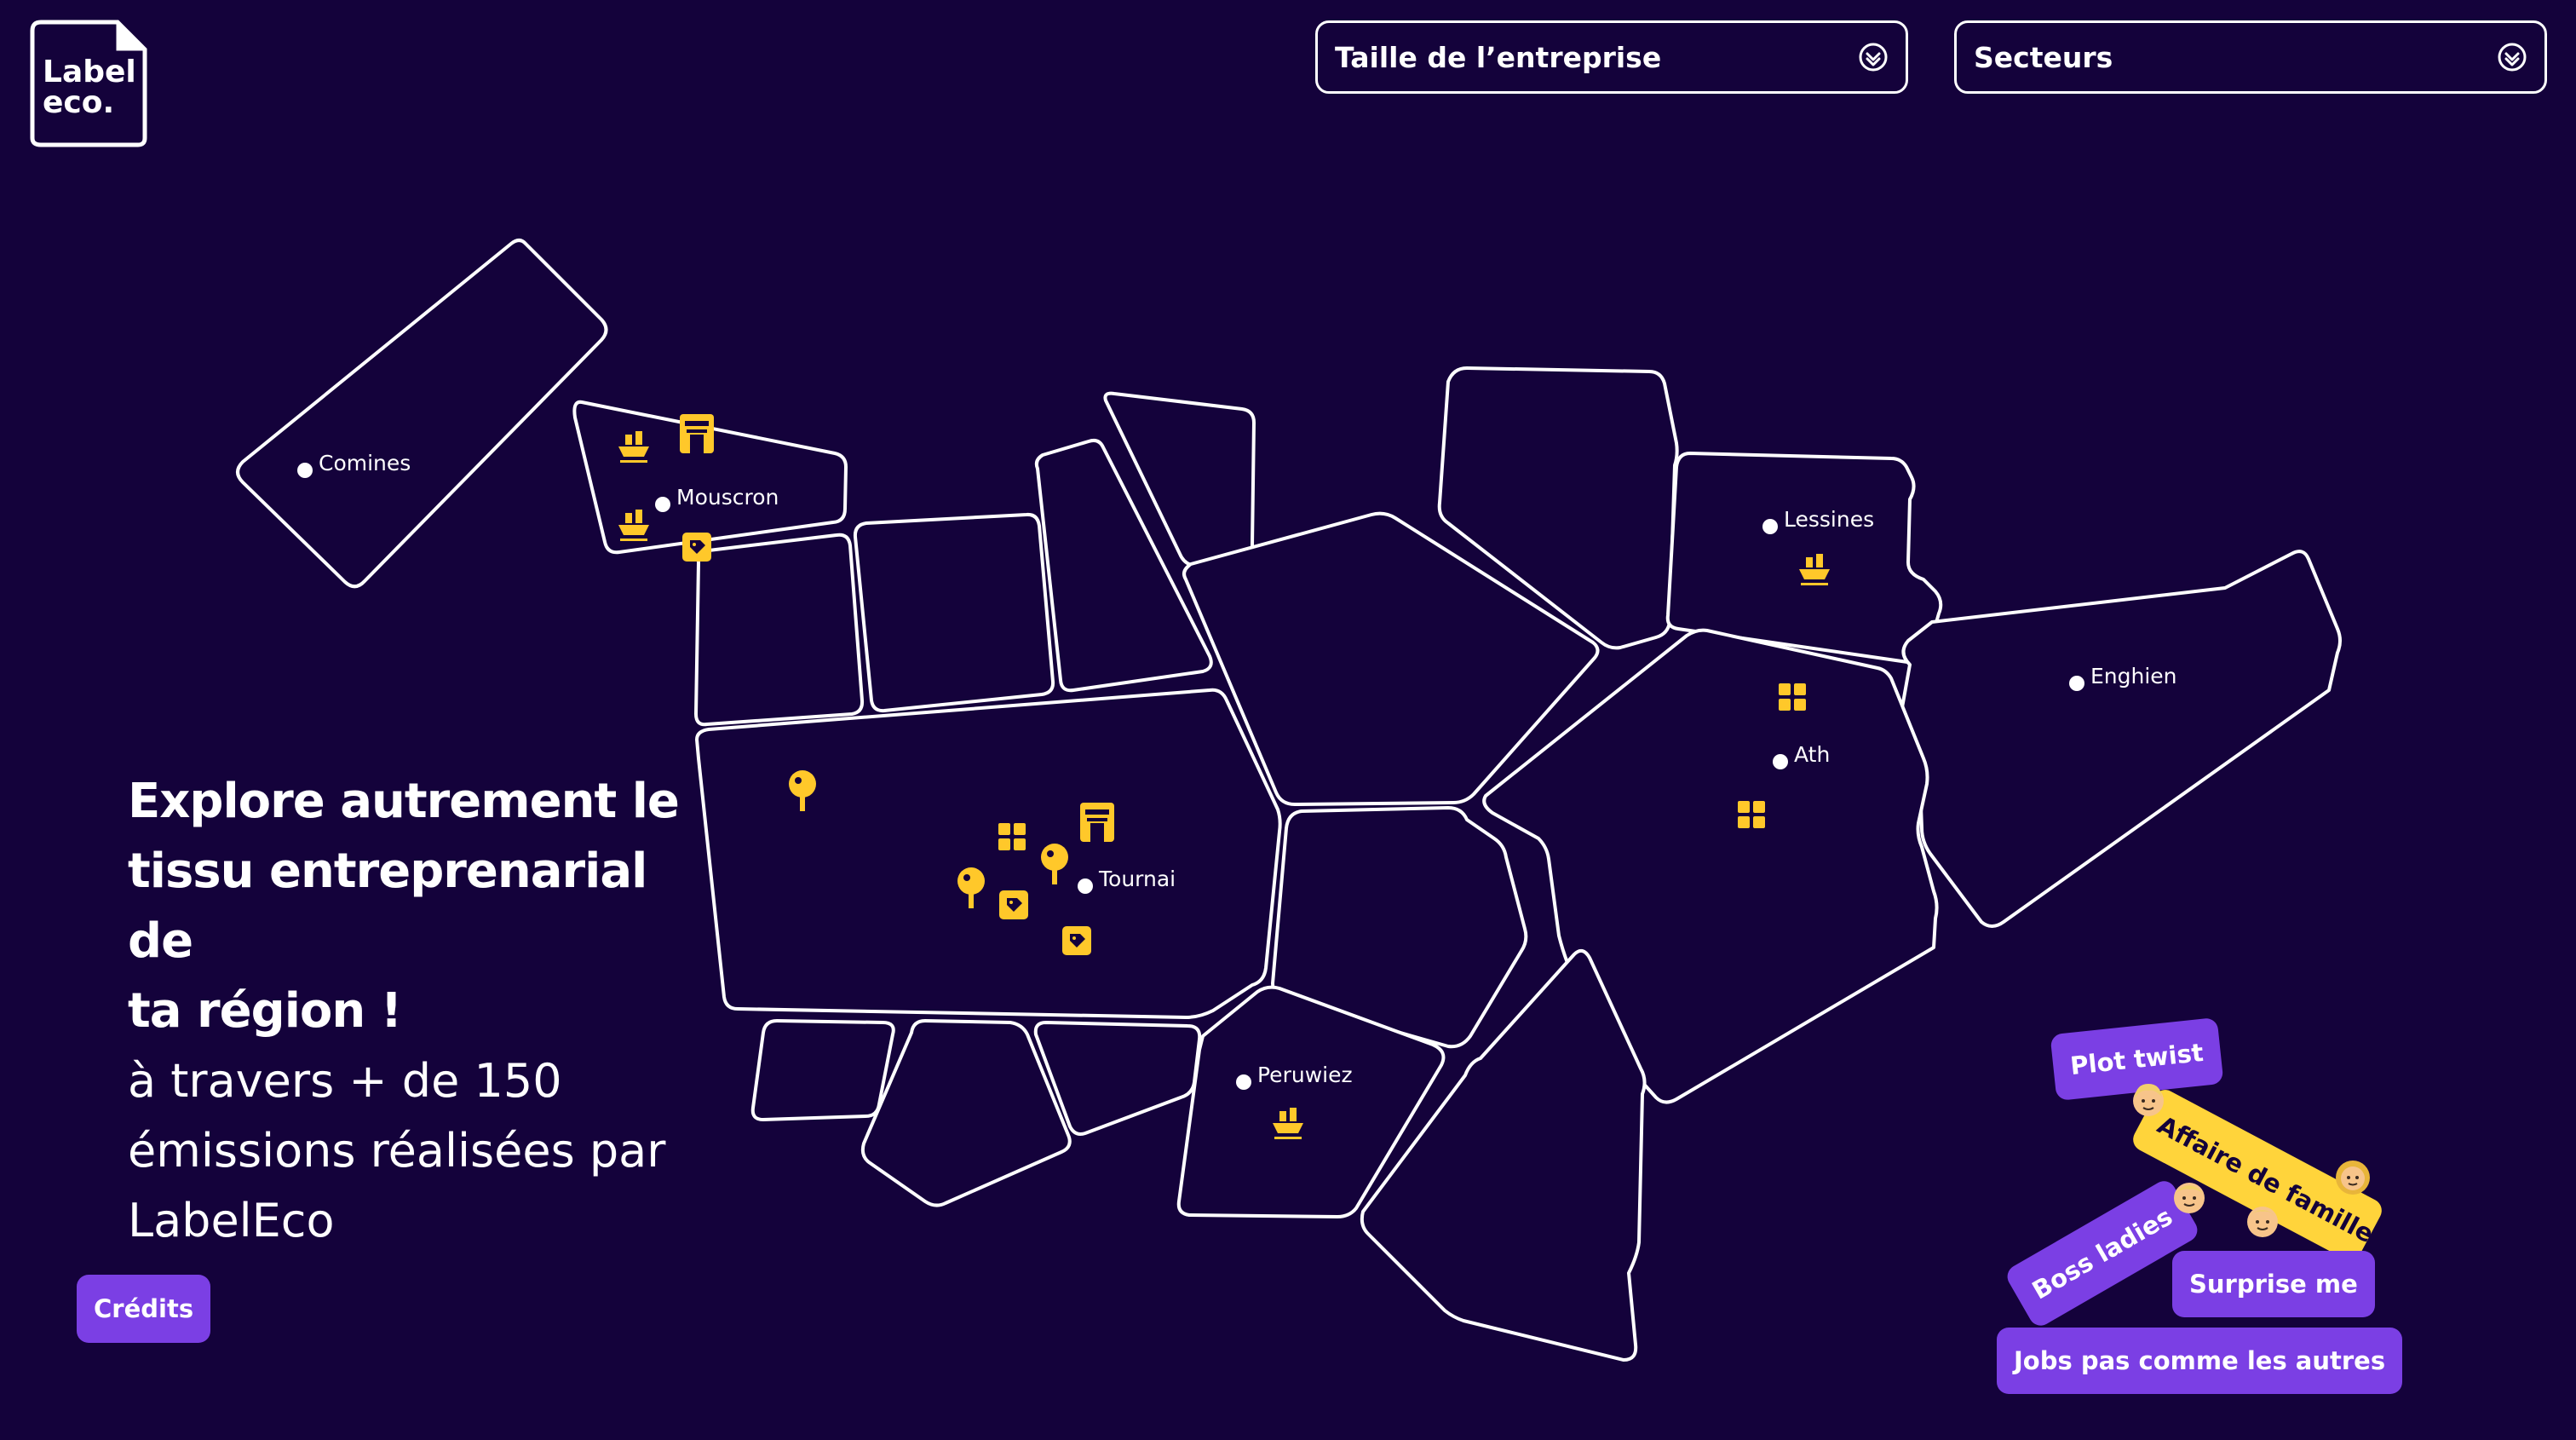 The width and height of the screenshot is (2576, 1440). Describe the element at coordinates (1137, 879) in the screenshot. I see `svg-text: Tournai` at that location.